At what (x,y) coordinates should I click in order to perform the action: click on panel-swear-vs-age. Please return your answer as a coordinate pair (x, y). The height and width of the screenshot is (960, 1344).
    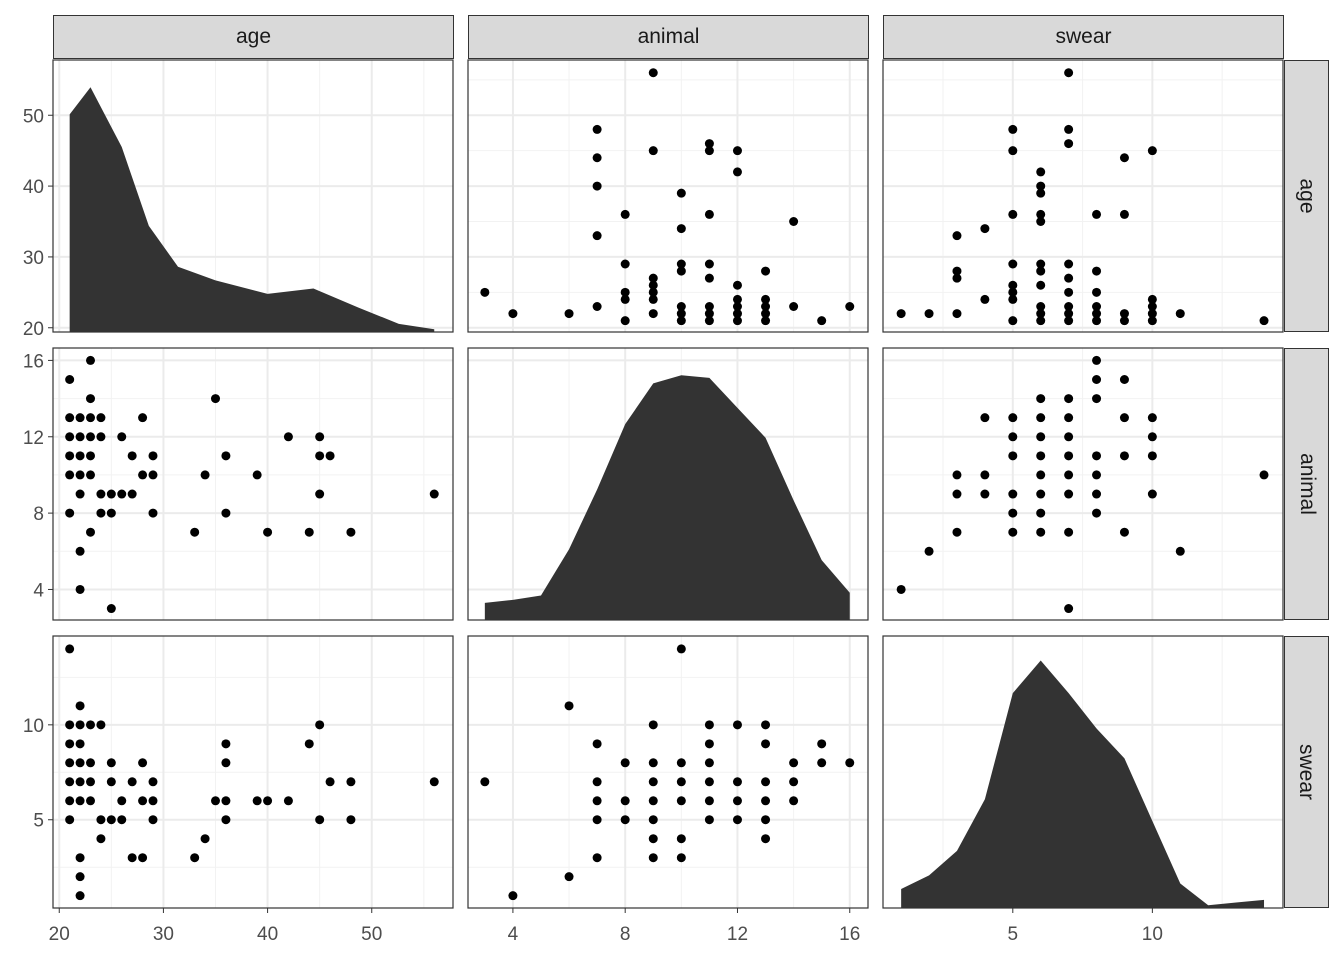
    Looking at the image, I should click on (253, 772).